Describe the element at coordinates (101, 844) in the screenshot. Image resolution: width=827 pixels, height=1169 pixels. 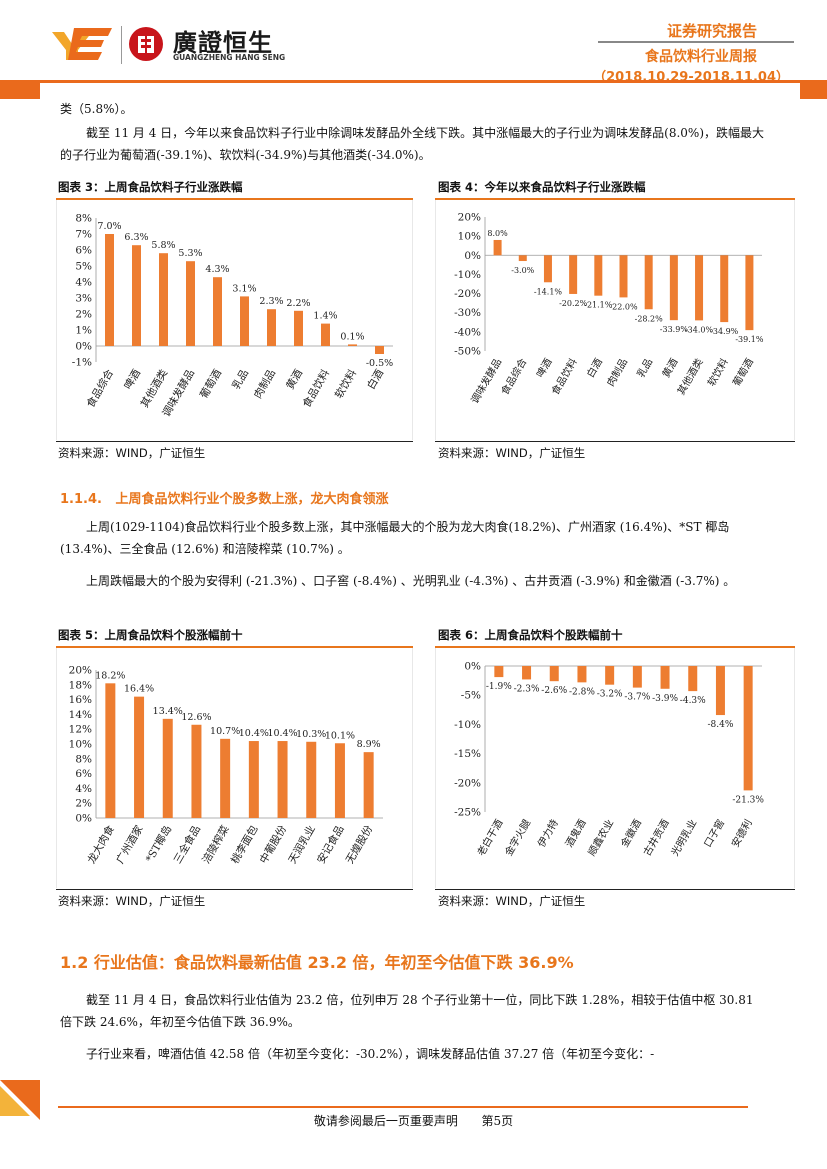
I see `category-label: 龙大肉食` at that location.